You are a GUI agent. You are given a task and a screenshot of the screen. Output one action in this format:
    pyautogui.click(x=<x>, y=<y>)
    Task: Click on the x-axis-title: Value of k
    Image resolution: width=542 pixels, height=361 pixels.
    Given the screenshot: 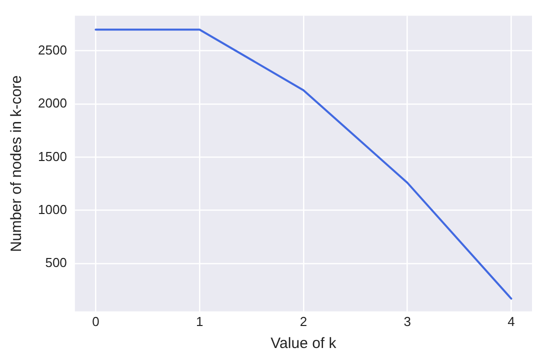 What is the action you would take?
    pyautogui.click(x=303, y=343)
    